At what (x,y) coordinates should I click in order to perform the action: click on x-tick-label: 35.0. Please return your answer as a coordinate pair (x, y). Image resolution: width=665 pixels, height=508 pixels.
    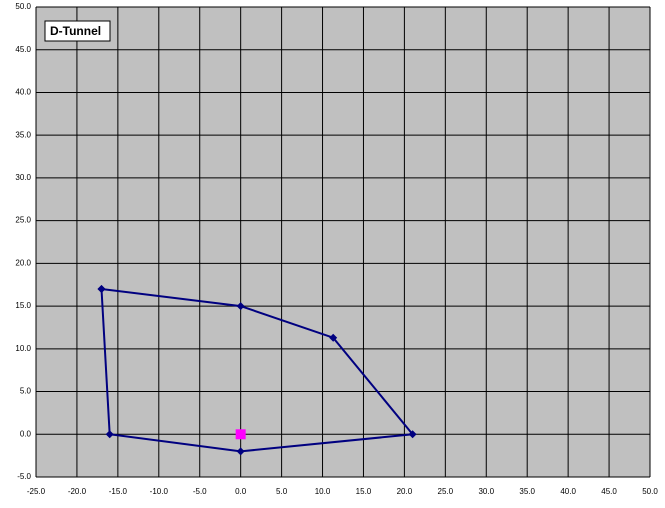
    Looking at the image, I should click on (527, 491).